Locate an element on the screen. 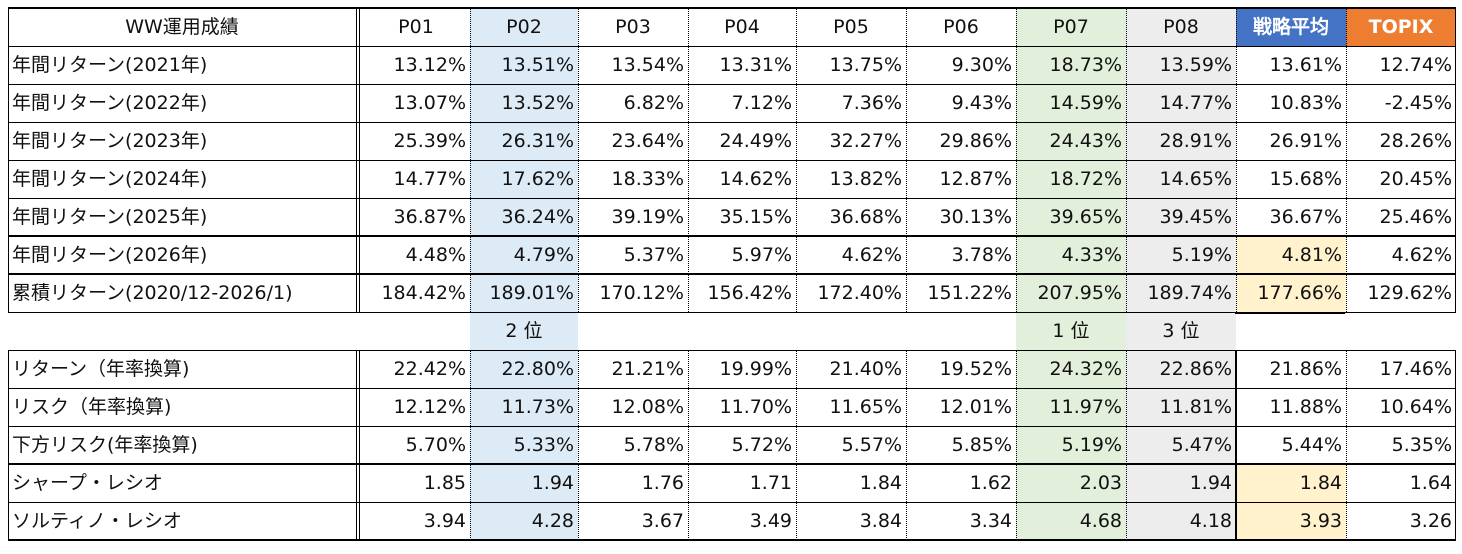  value-cell: 5.19% is located at coordinates (1181, 255).